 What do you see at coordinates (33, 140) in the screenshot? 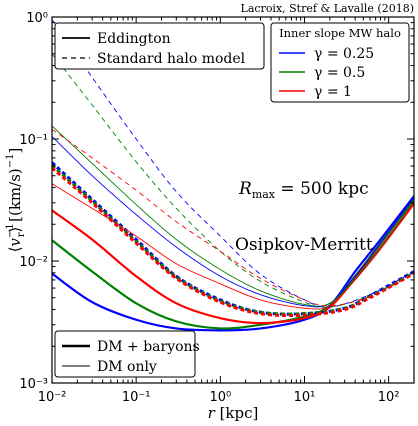
I see `y-tick-label: 10⁻¹` at bounding box center [33, 140].